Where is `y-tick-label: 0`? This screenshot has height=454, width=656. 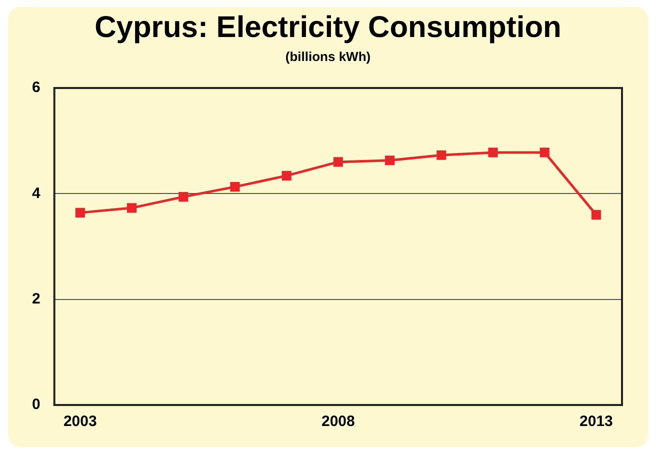
y-tick-label: 0 is located at coordinates (36, 405).